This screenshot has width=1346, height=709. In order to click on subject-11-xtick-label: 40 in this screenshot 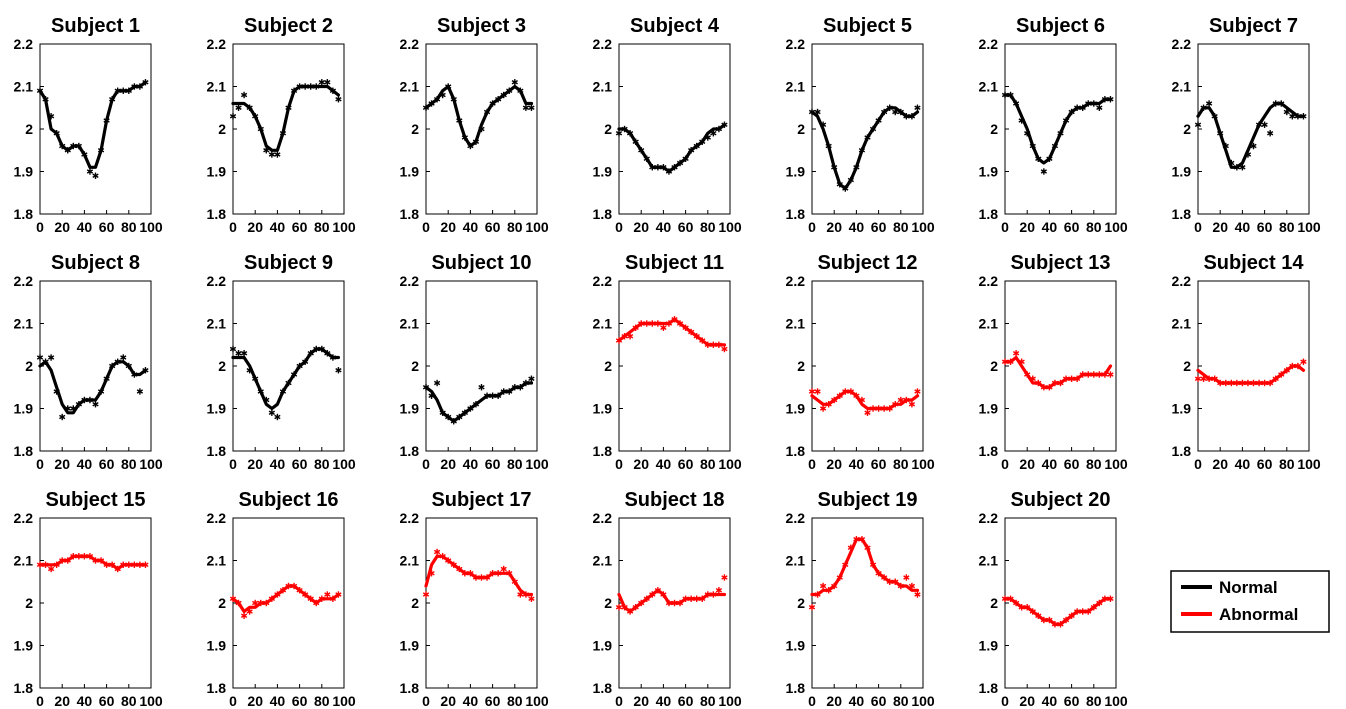, I will do `click(664, 464)`.